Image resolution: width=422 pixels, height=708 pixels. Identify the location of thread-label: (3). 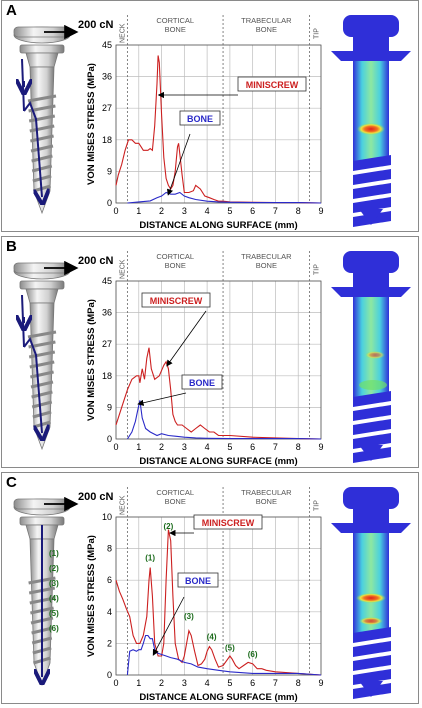
(54, 583).